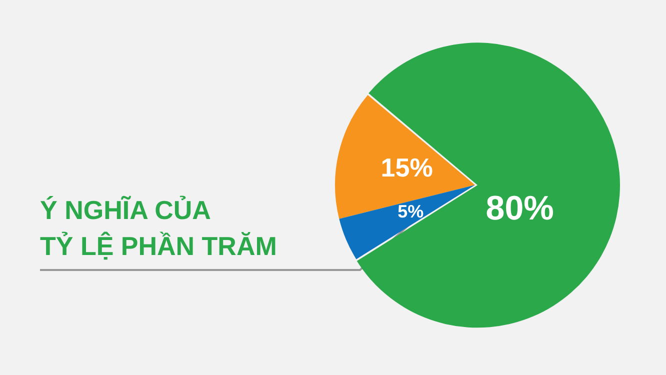  Describe the element at coordinates (411, 211) in the screenshot. I see `data-label: 5%` at that location.